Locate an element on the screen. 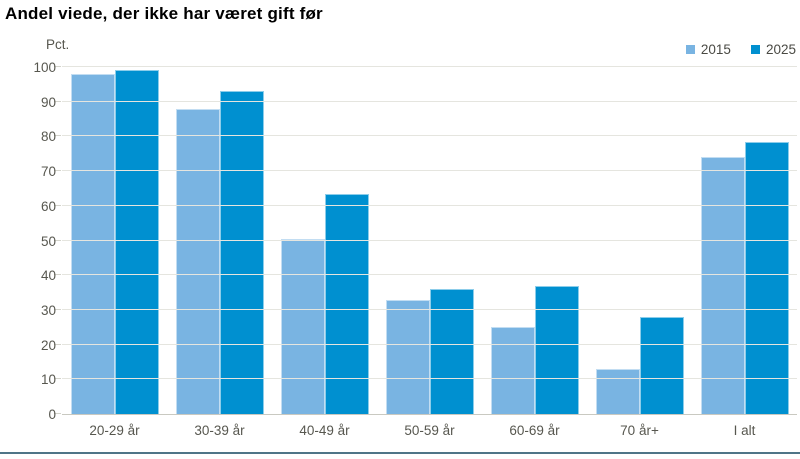  bar-2015-20-29-år is located at coordinates (92, 243).